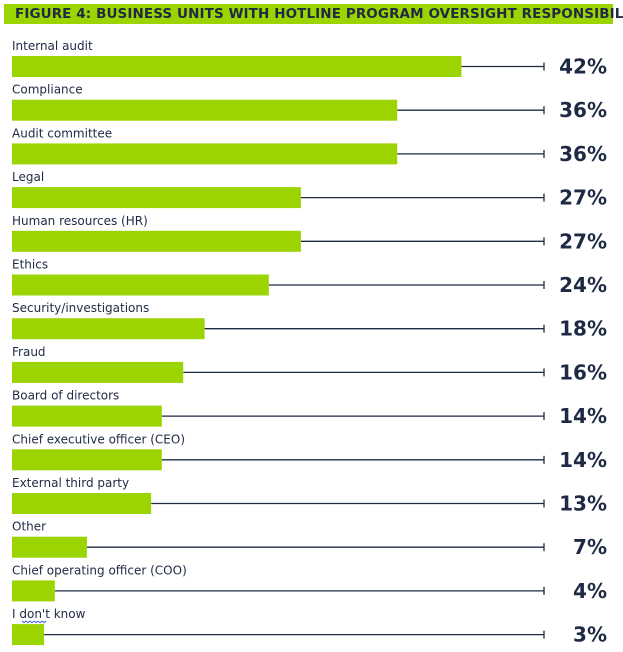  I want to click on value-label: 18%, so click(583, 329).